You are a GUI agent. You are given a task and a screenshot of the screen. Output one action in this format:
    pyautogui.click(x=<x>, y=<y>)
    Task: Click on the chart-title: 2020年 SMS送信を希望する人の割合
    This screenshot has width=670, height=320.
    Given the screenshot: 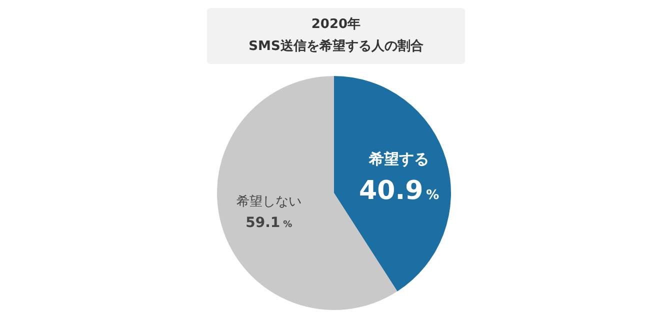 What is the action you would take?
    pyautogui.click(x=336, y=36)
    